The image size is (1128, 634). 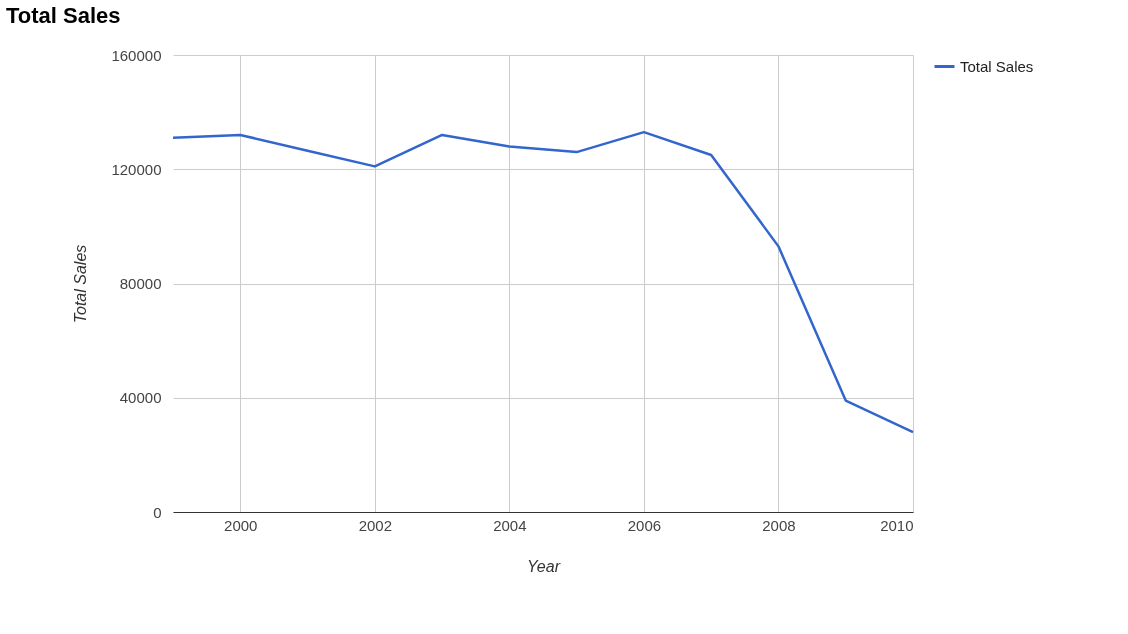 I want to click on x-tick-label: 2006, so click(x=644, y=525).